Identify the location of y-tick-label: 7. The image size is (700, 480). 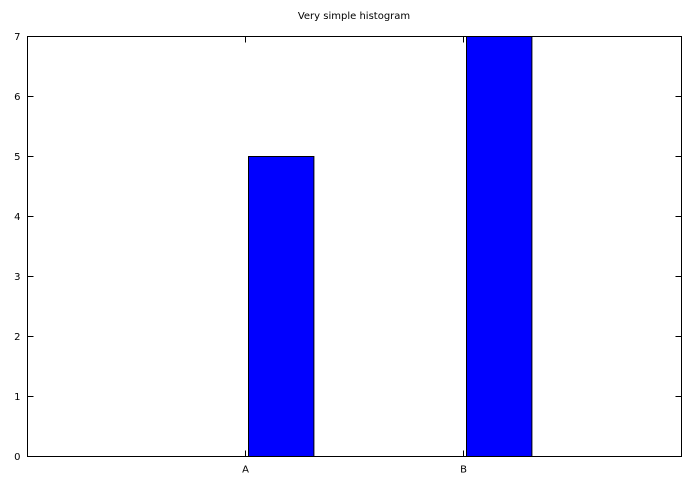
(17, 37).